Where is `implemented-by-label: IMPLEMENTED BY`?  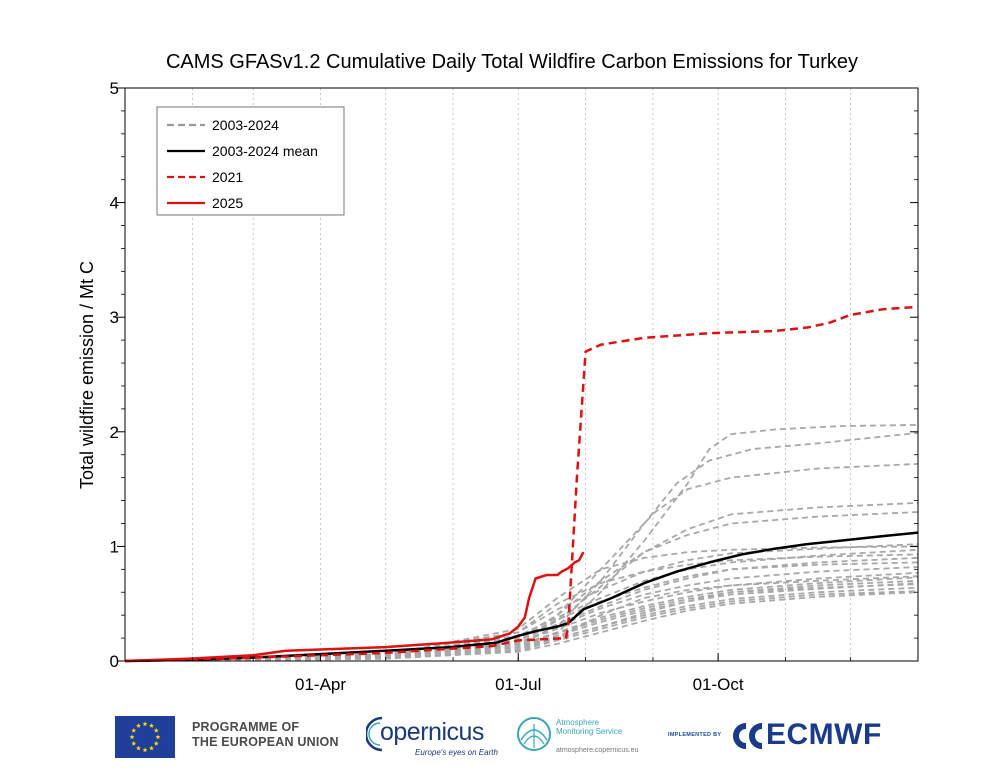 implemented-by-label: IMPLEMENTED BY is located at coordinates (695, 735).